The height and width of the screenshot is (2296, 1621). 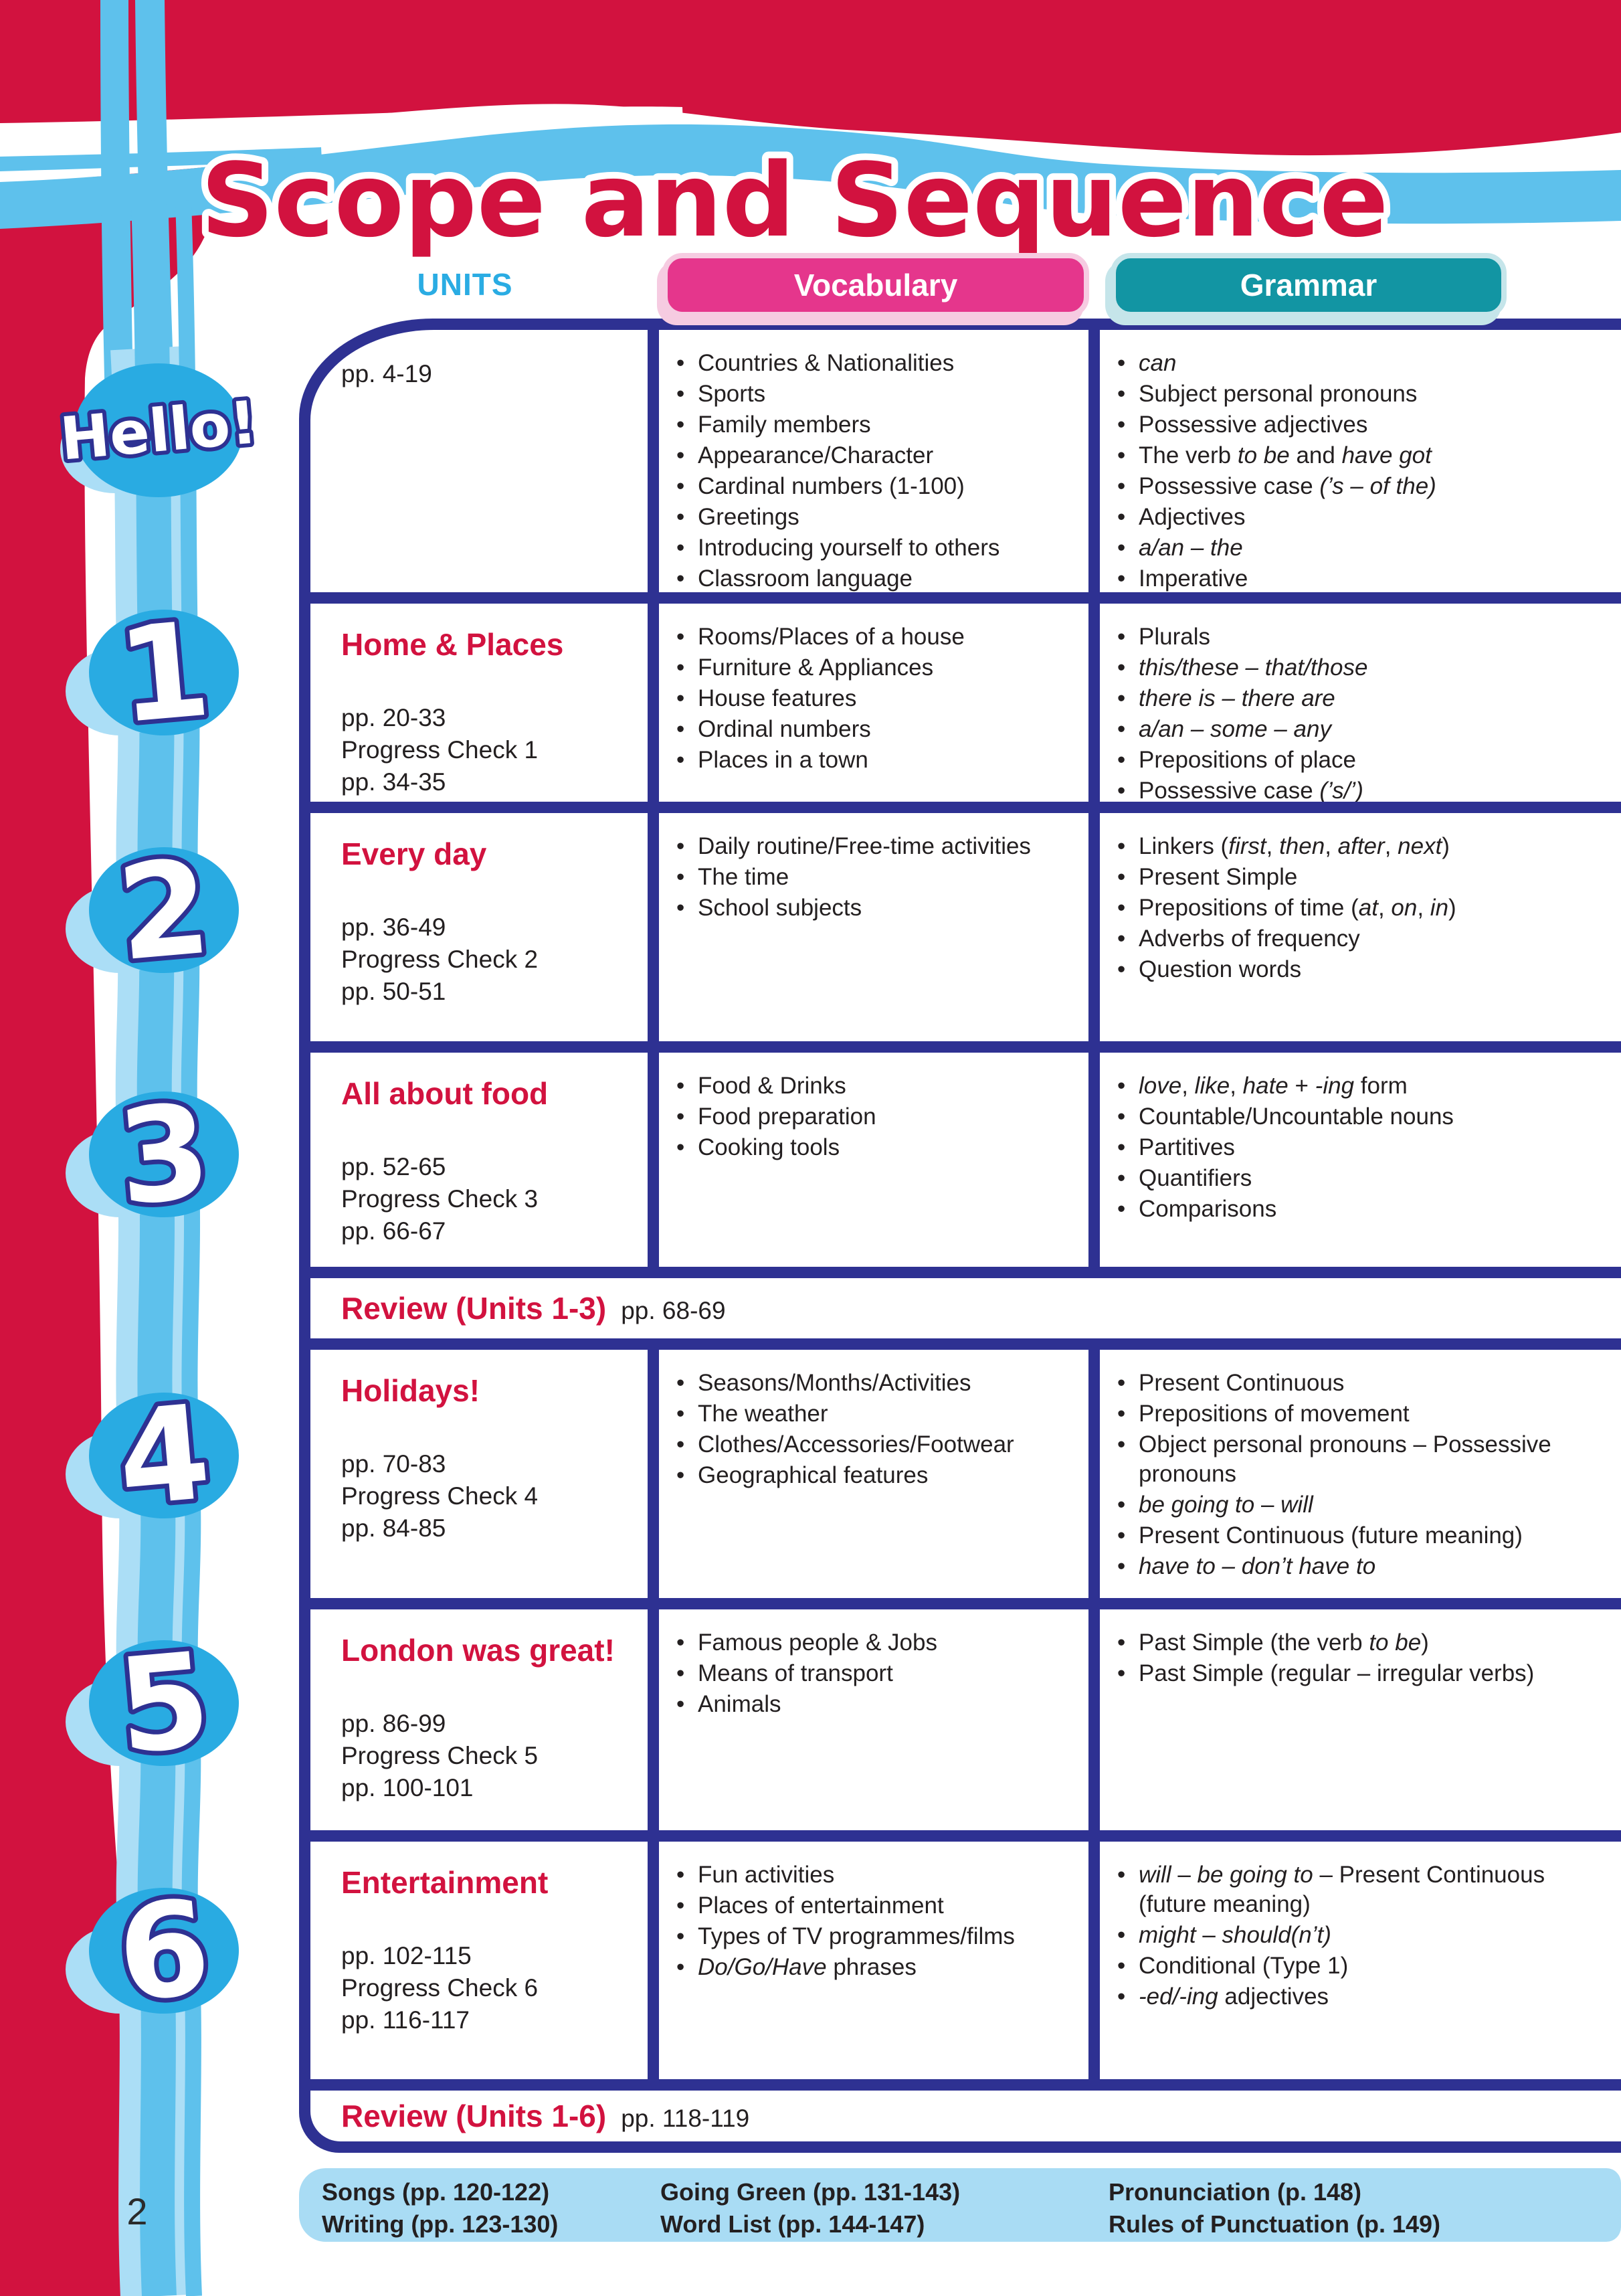 I want to click on pages-line: pp. 116-117, so click(x=405, y=2020).